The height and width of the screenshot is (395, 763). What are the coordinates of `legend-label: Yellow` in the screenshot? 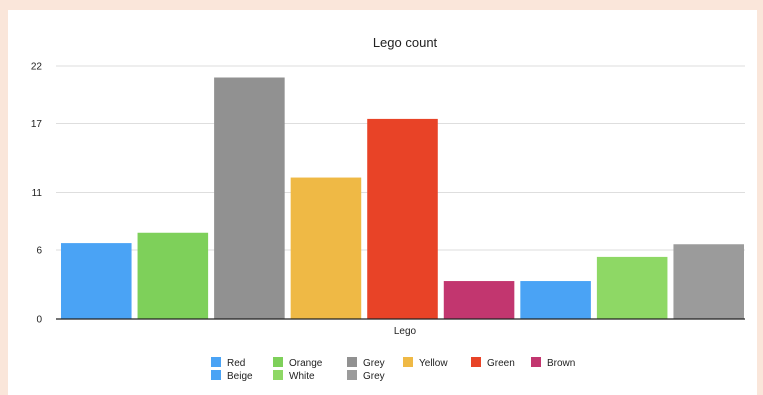 It's located at (433, 363).